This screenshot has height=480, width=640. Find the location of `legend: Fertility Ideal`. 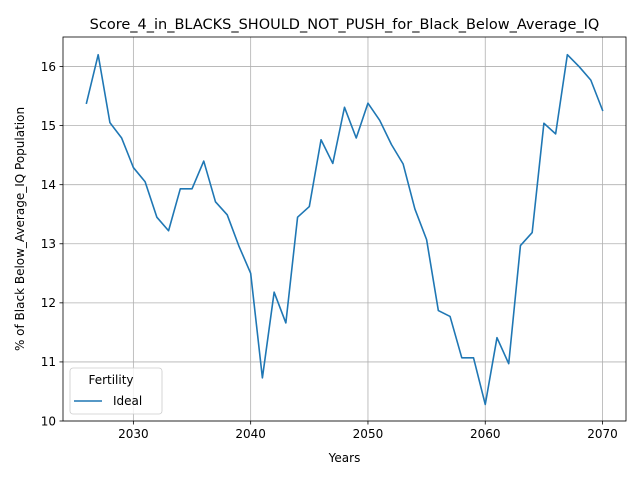

legend: Fertility Ideal is located at coordinates (116, 391).